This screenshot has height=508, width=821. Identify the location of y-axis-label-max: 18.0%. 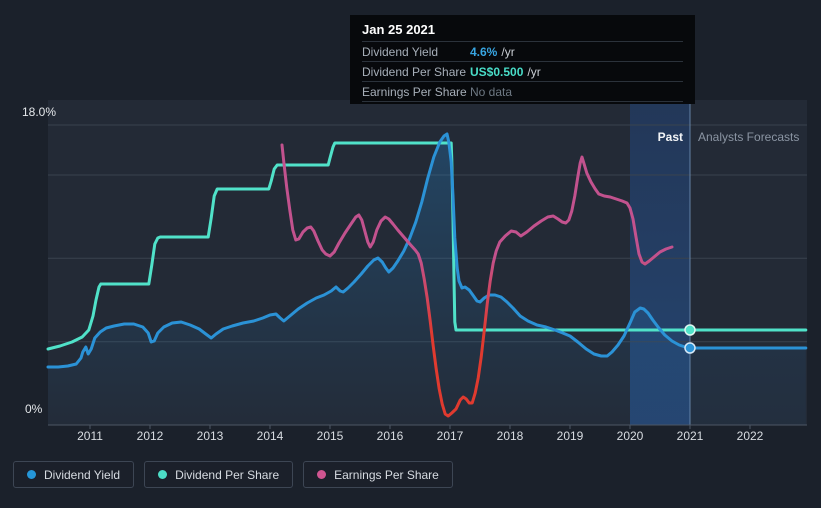
(39, 112).